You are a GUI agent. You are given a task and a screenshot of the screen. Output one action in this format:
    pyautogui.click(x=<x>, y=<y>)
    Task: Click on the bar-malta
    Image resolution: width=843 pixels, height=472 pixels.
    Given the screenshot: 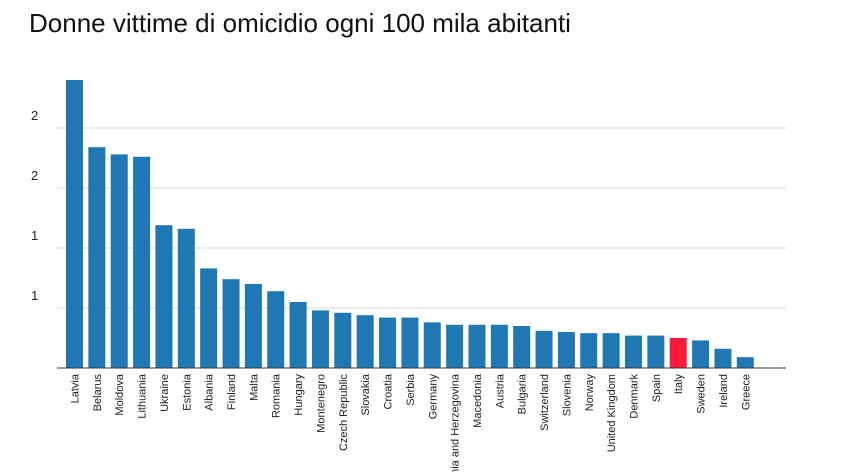 What is the action you would take?
    pyautogui.click(x=253, y=326)
    